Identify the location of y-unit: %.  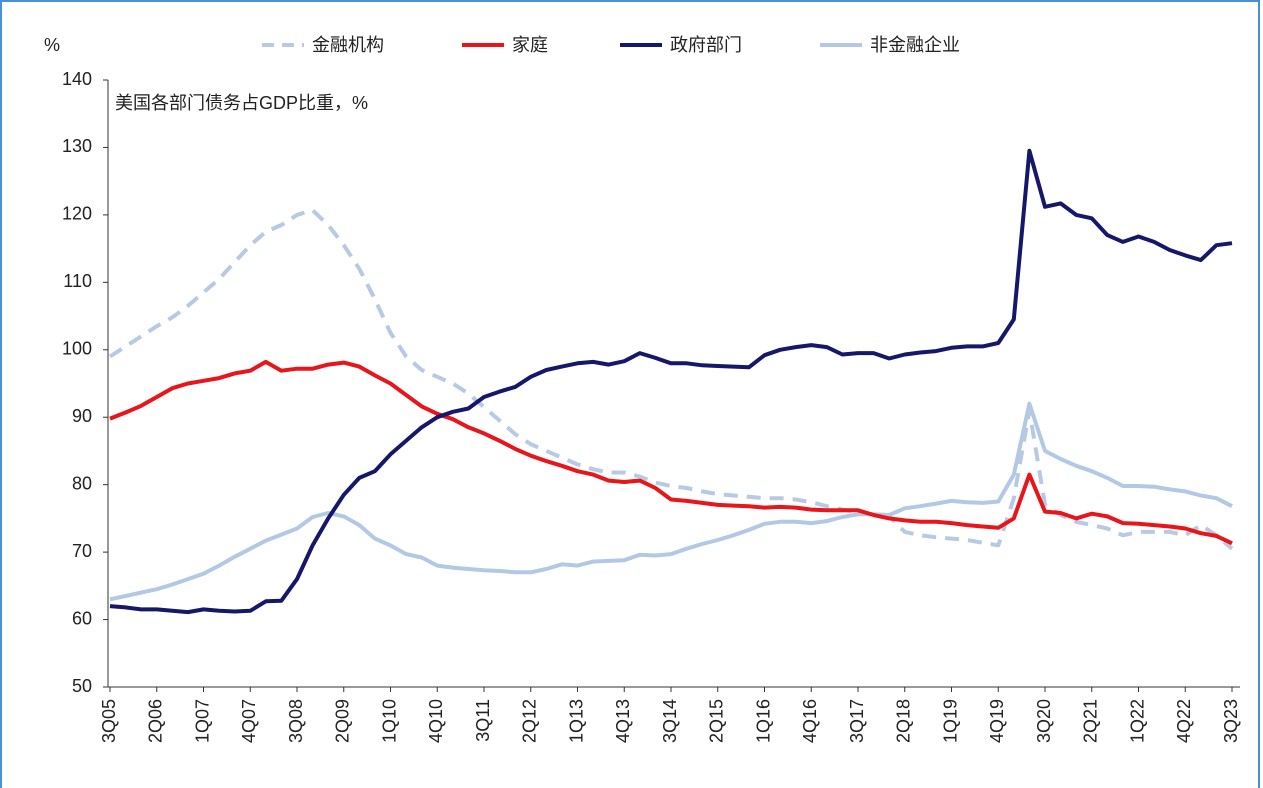
(52, 45).